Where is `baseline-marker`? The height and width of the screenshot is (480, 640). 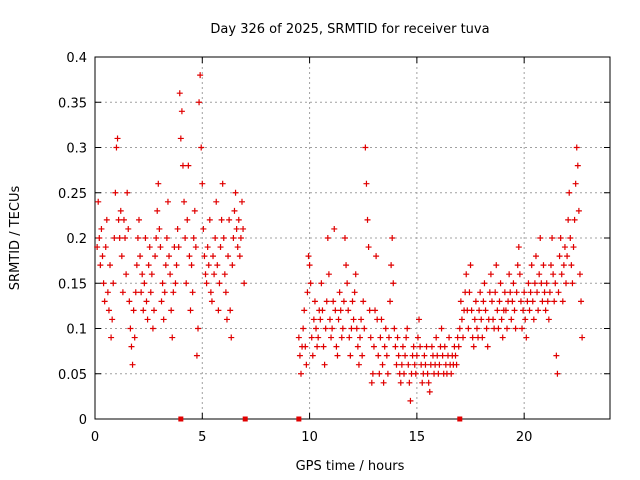
baseline-marker is located at coordinates (460, 419).